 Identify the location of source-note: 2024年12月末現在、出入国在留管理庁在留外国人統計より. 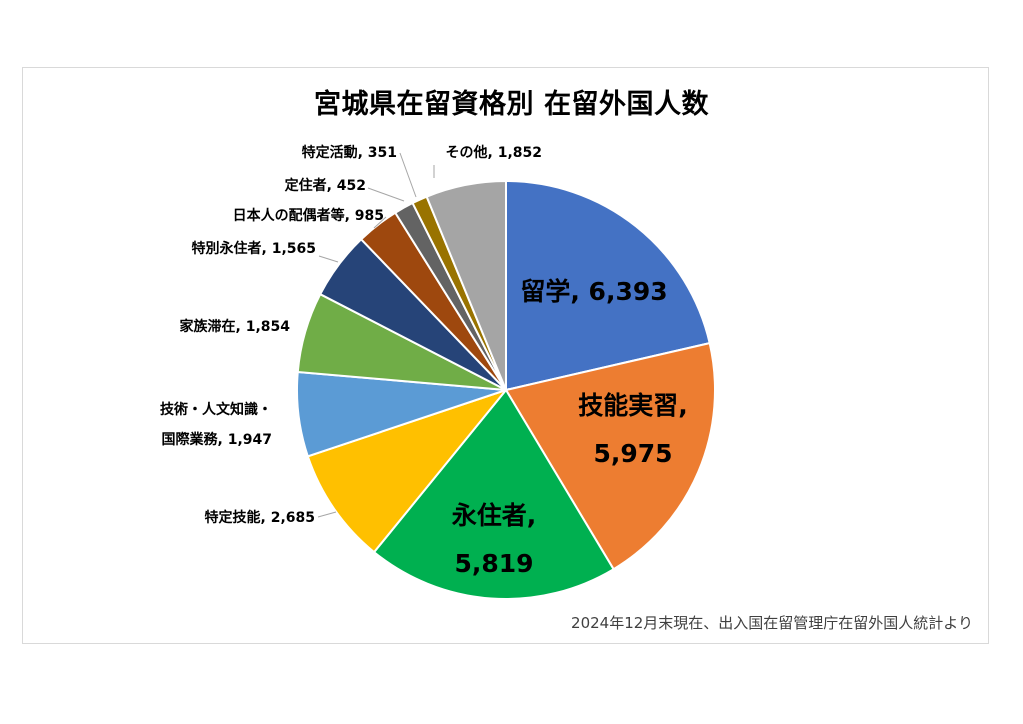
(772, 623).